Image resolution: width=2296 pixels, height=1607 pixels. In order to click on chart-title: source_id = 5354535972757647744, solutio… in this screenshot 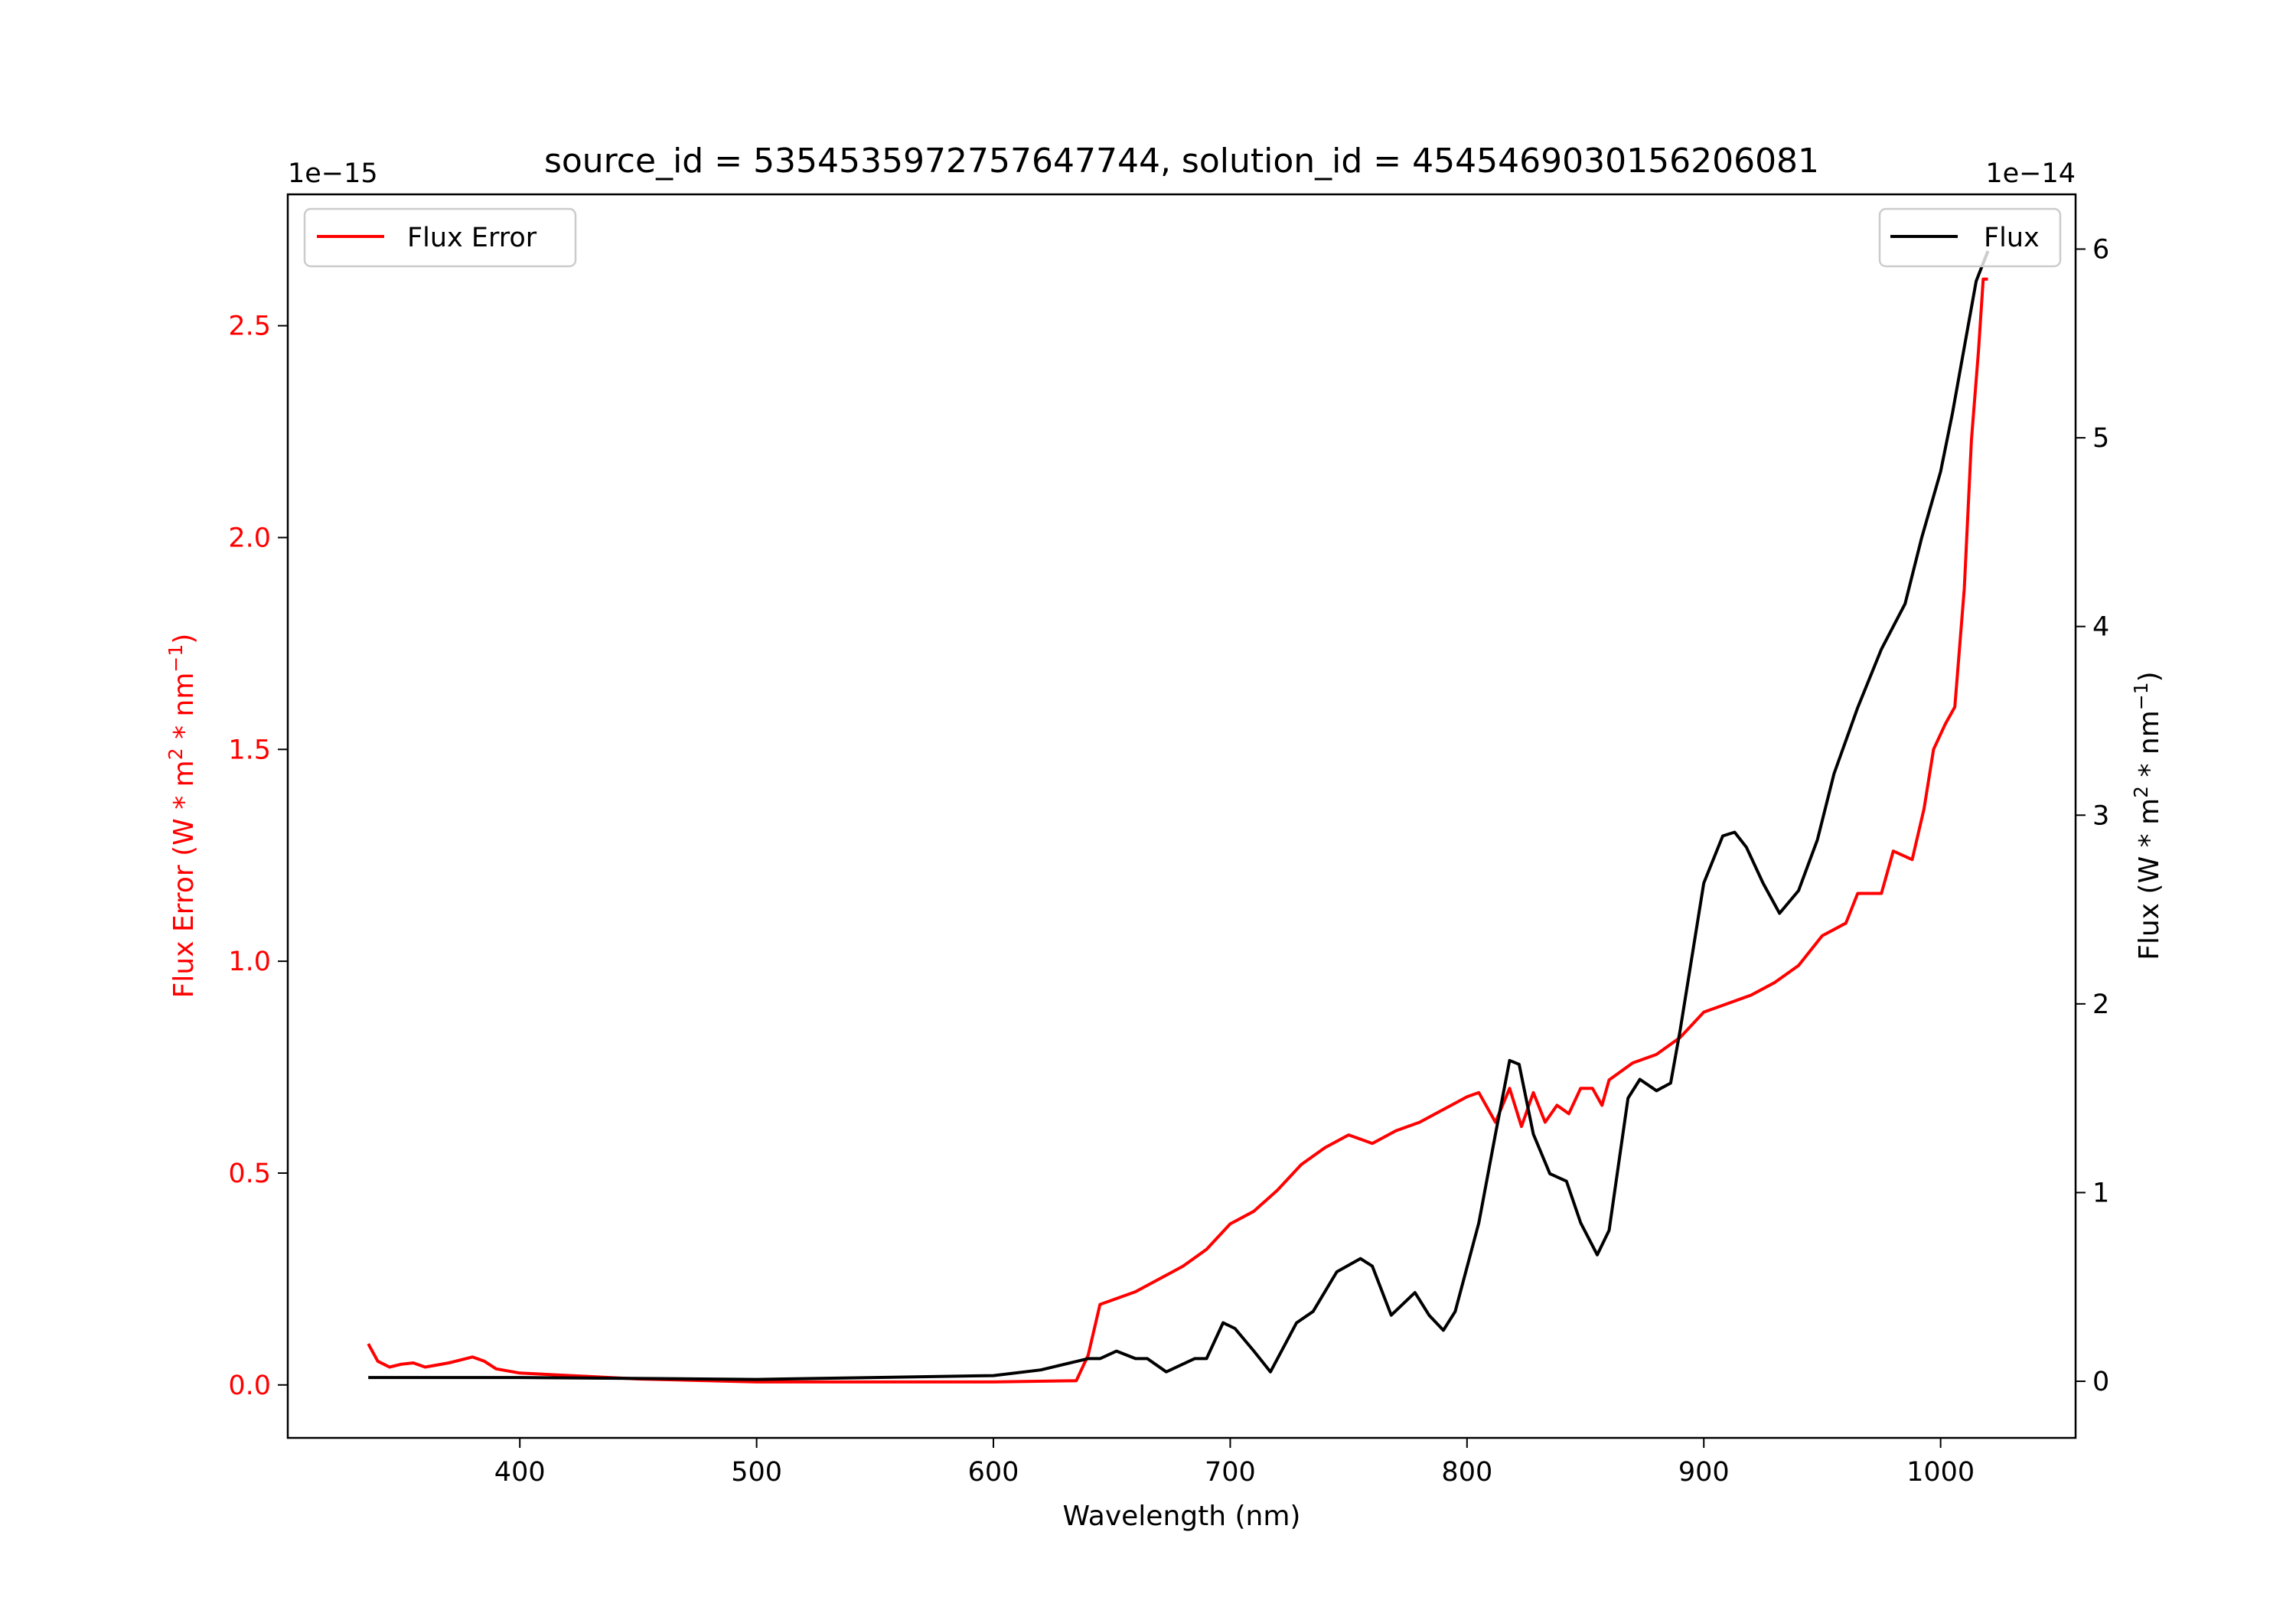, I will do `click(1181, 161)`.